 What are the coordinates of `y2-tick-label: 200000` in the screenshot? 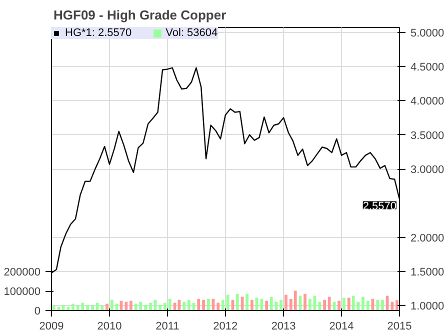 It's located at (22, 272).